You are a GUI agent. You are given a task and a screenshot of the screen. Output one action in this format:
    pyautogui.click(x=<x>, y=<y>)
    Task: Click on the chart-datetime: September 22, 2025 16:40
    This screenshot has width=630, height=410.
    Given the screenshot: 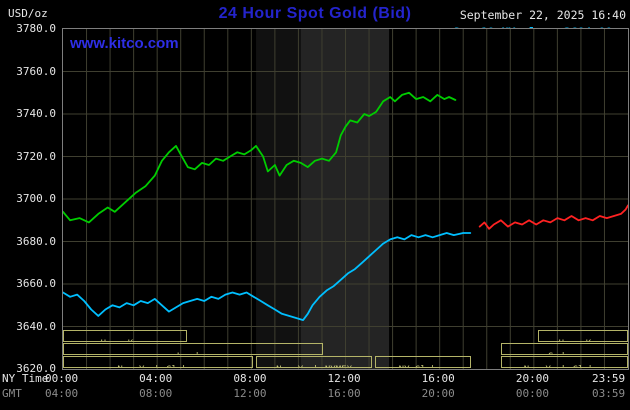 What is the action you would take?
    pyautogui.click(x=542, y=15)
    